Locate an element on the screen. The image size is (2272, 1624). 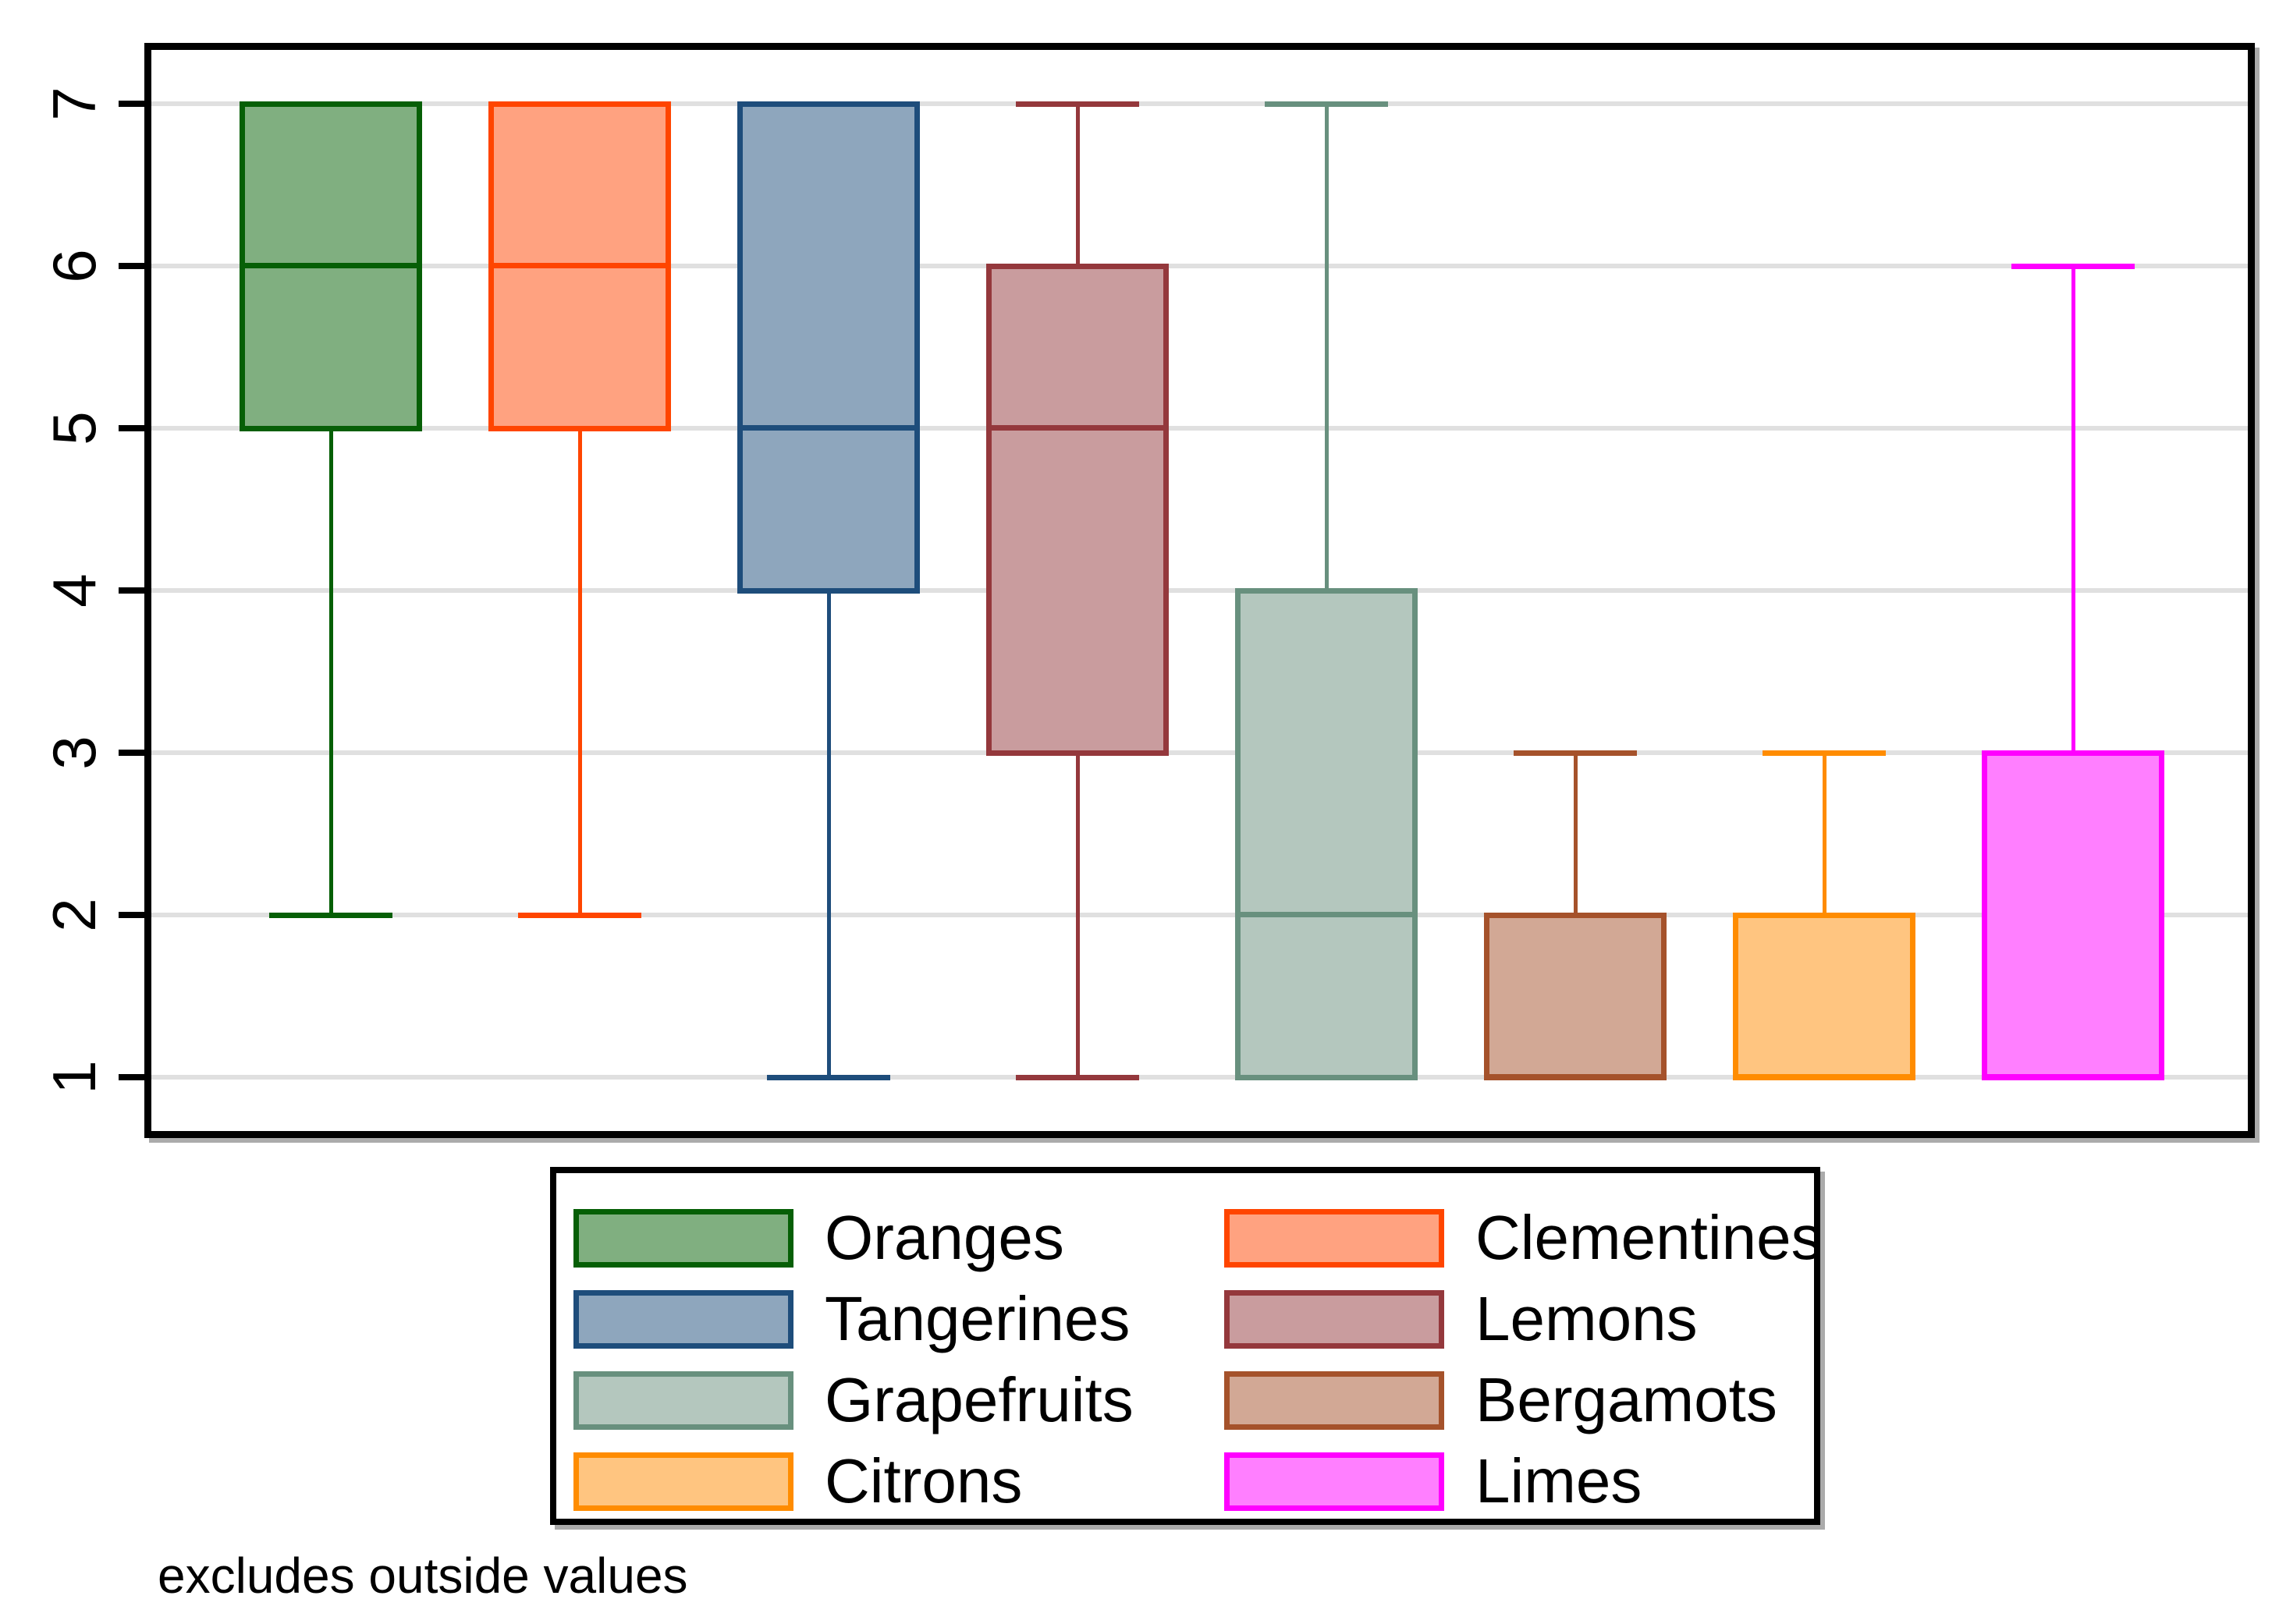
legend-item-lemons: Lemons is located at coordinates (1523, 1319).